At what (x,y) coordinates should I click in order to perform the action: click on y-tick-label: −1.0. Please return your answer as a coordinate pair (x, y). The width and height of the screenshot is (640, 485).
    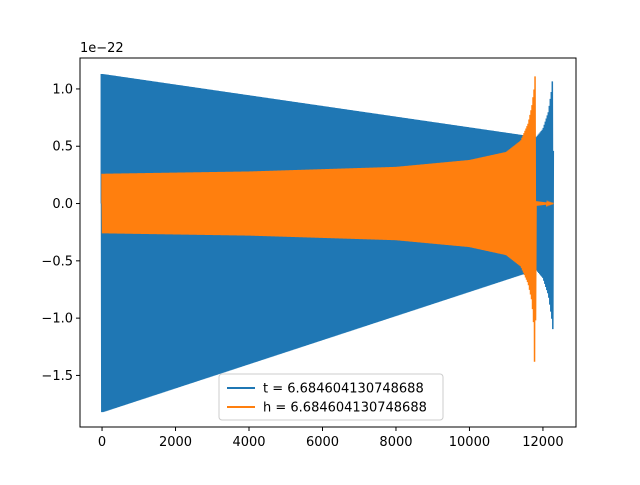
    Looking at the image, I should click on (57, 319).